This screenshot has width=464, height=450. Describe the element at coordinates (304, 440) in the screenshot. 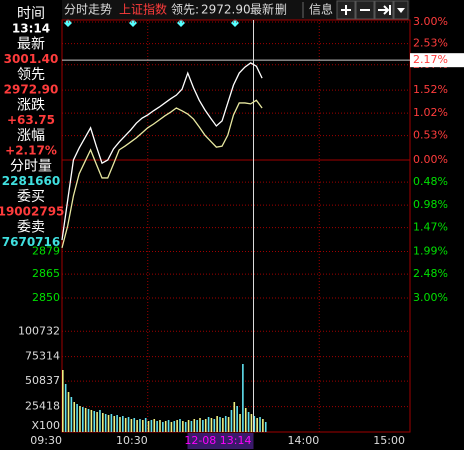

I see `x-tick-label: 14:00` at that location.